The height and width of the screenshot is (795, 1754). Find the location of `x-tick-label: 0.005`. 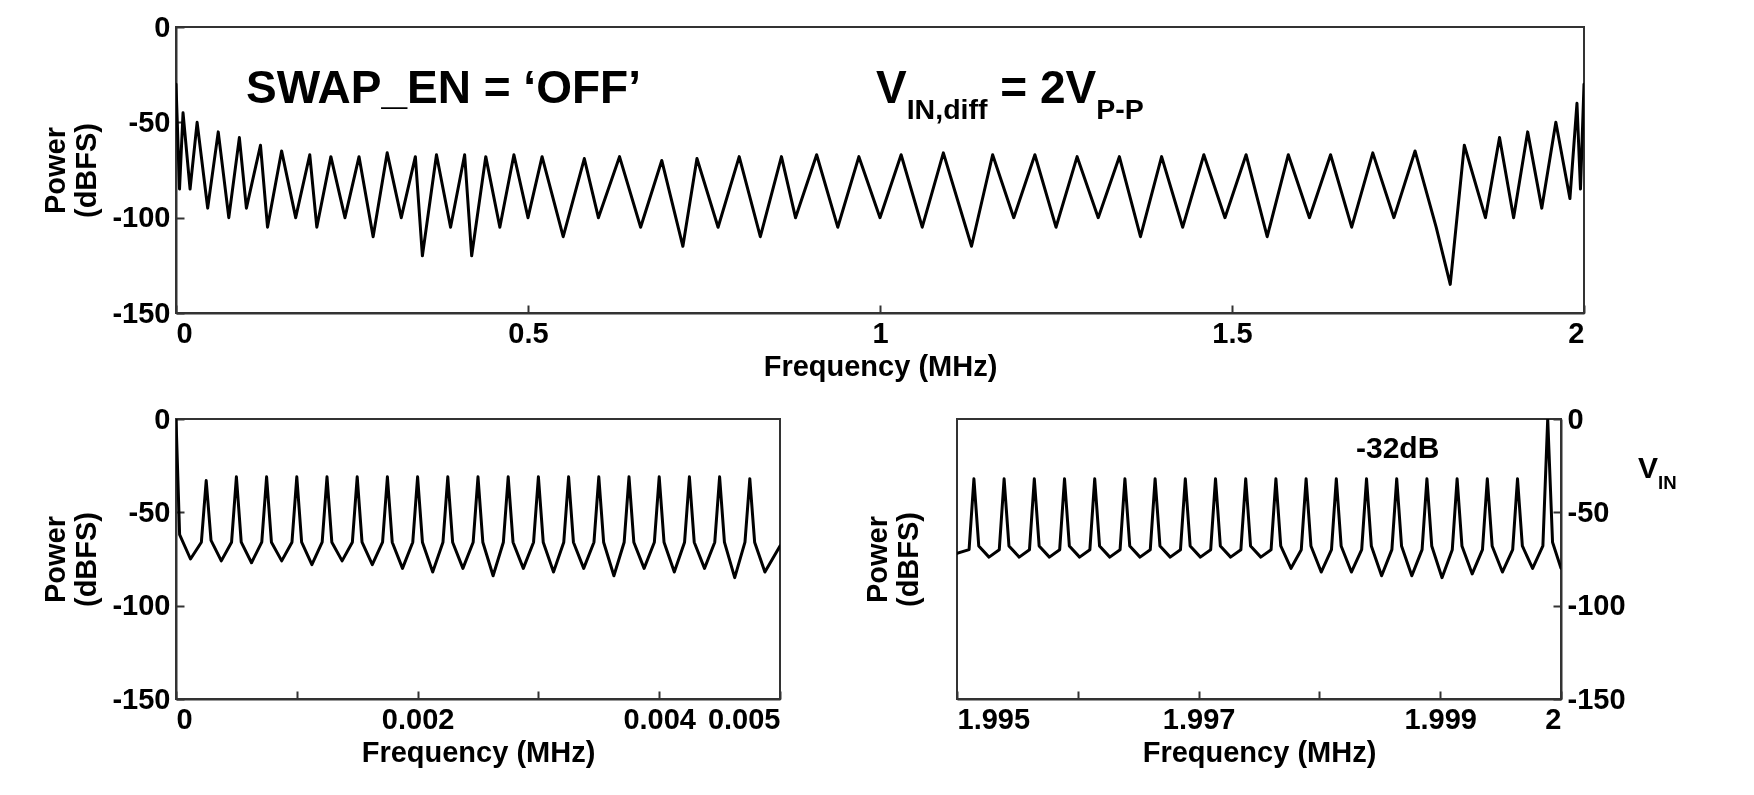

x-tick-label: 0.005 is located at coordinates (744, 718).